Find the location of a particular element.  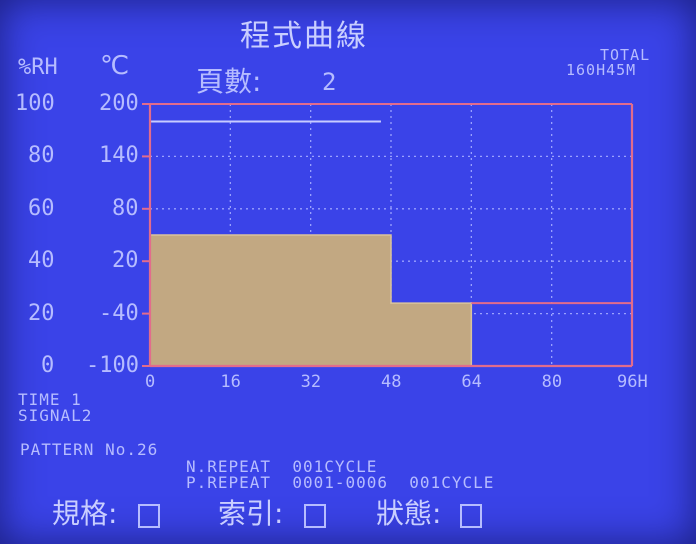

x-tick-label: 64 is located at coordinates (471, 382).